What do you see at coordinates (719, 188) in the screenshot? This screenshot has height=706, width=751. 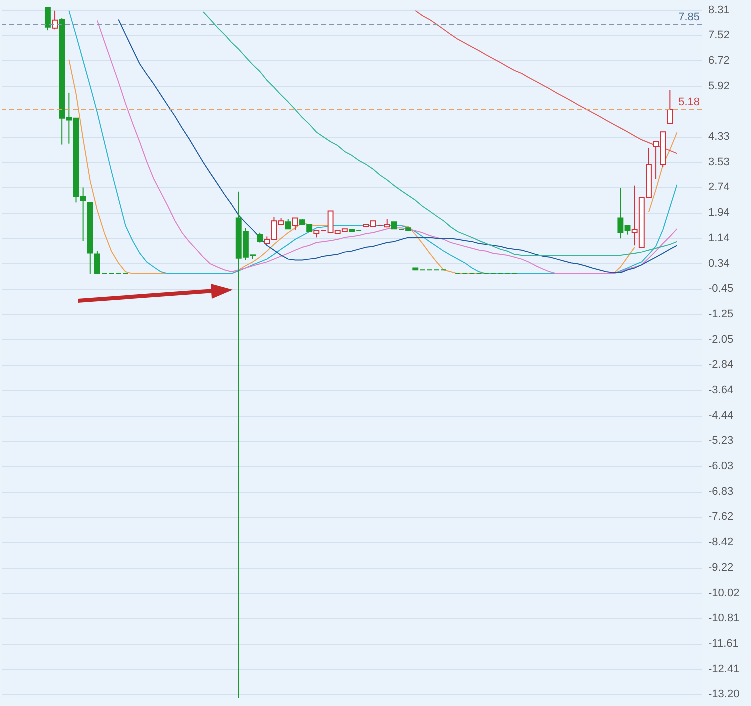 I see `y-tick-label: 2.74` at bounding box center [719, 188].